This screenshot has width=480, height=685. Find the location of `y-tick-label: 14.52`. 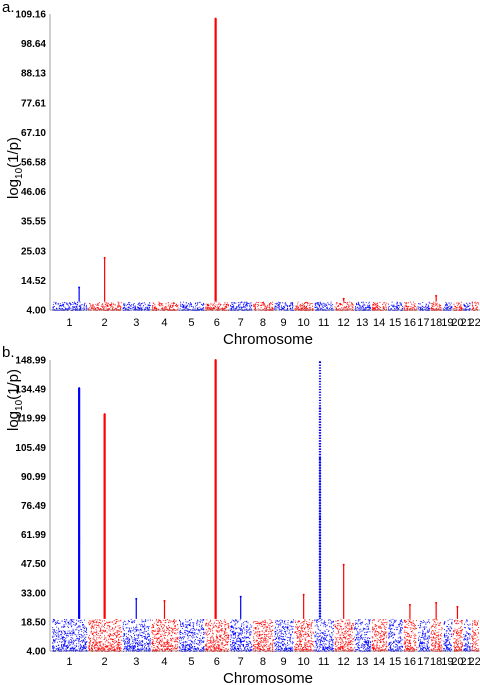

y-tick-label: 14.52 is located at coordinates (33, 281).